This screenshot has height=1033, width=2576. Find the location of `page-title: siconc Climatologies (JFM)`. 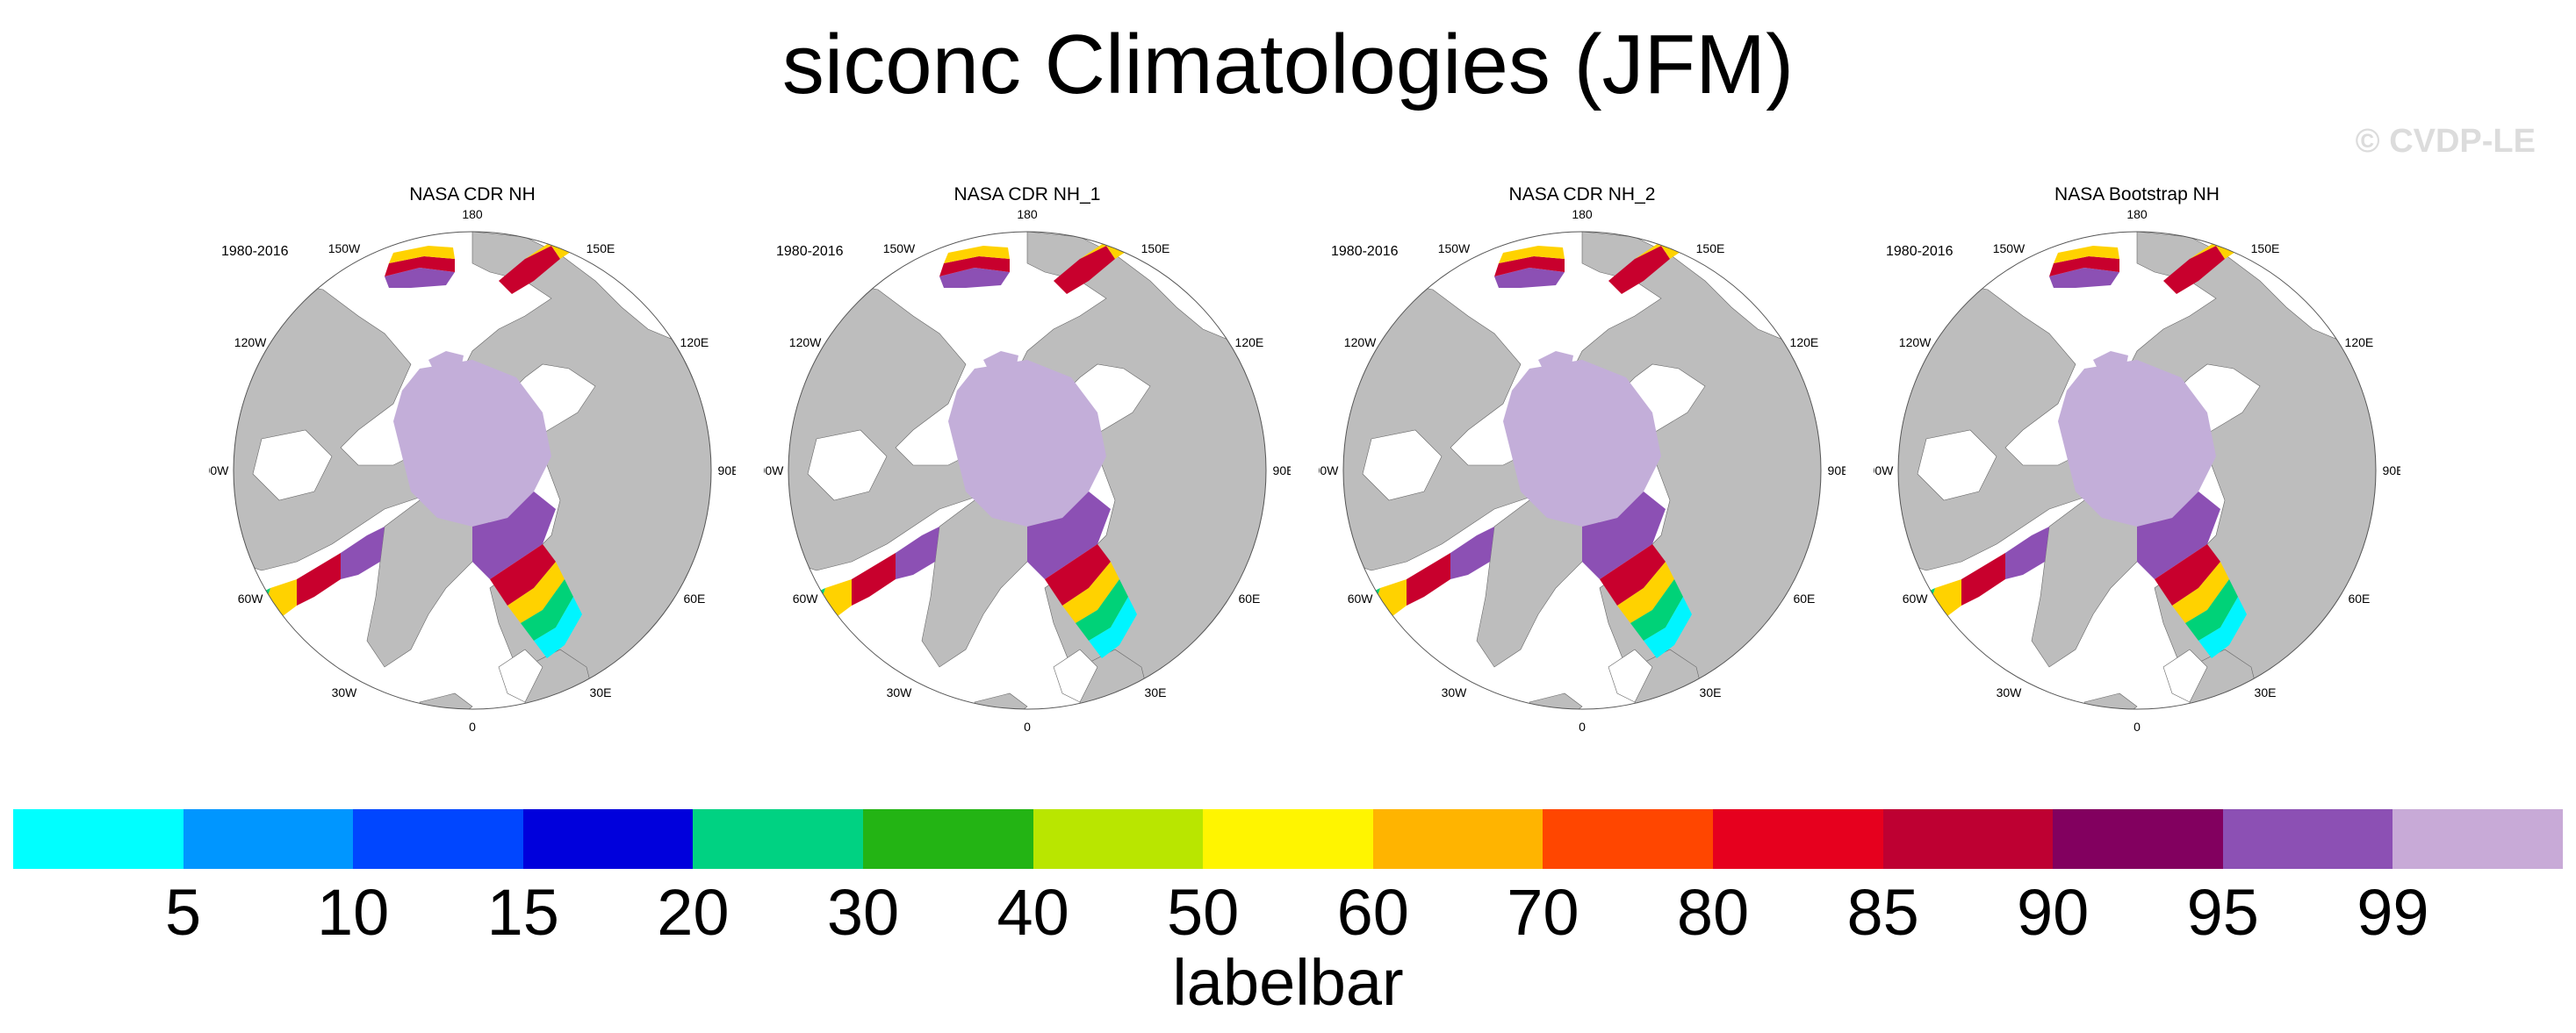

page-title: siconc Climatologies (JFM) is located at coordinates (1288, 64).